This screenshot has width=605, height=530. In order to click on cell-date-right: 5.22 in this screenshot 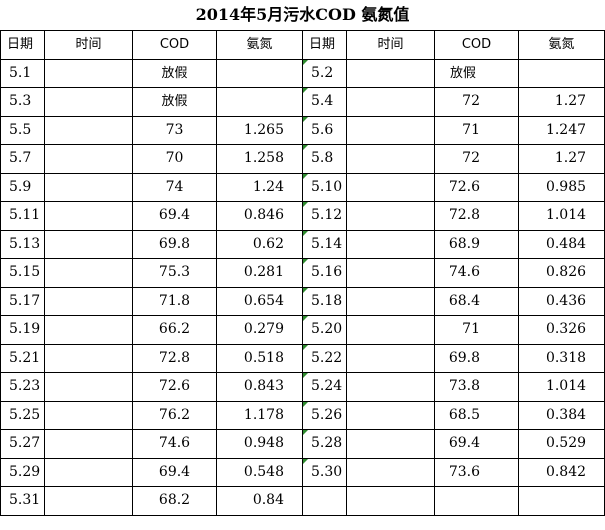, I will do `click(324, 358)`.